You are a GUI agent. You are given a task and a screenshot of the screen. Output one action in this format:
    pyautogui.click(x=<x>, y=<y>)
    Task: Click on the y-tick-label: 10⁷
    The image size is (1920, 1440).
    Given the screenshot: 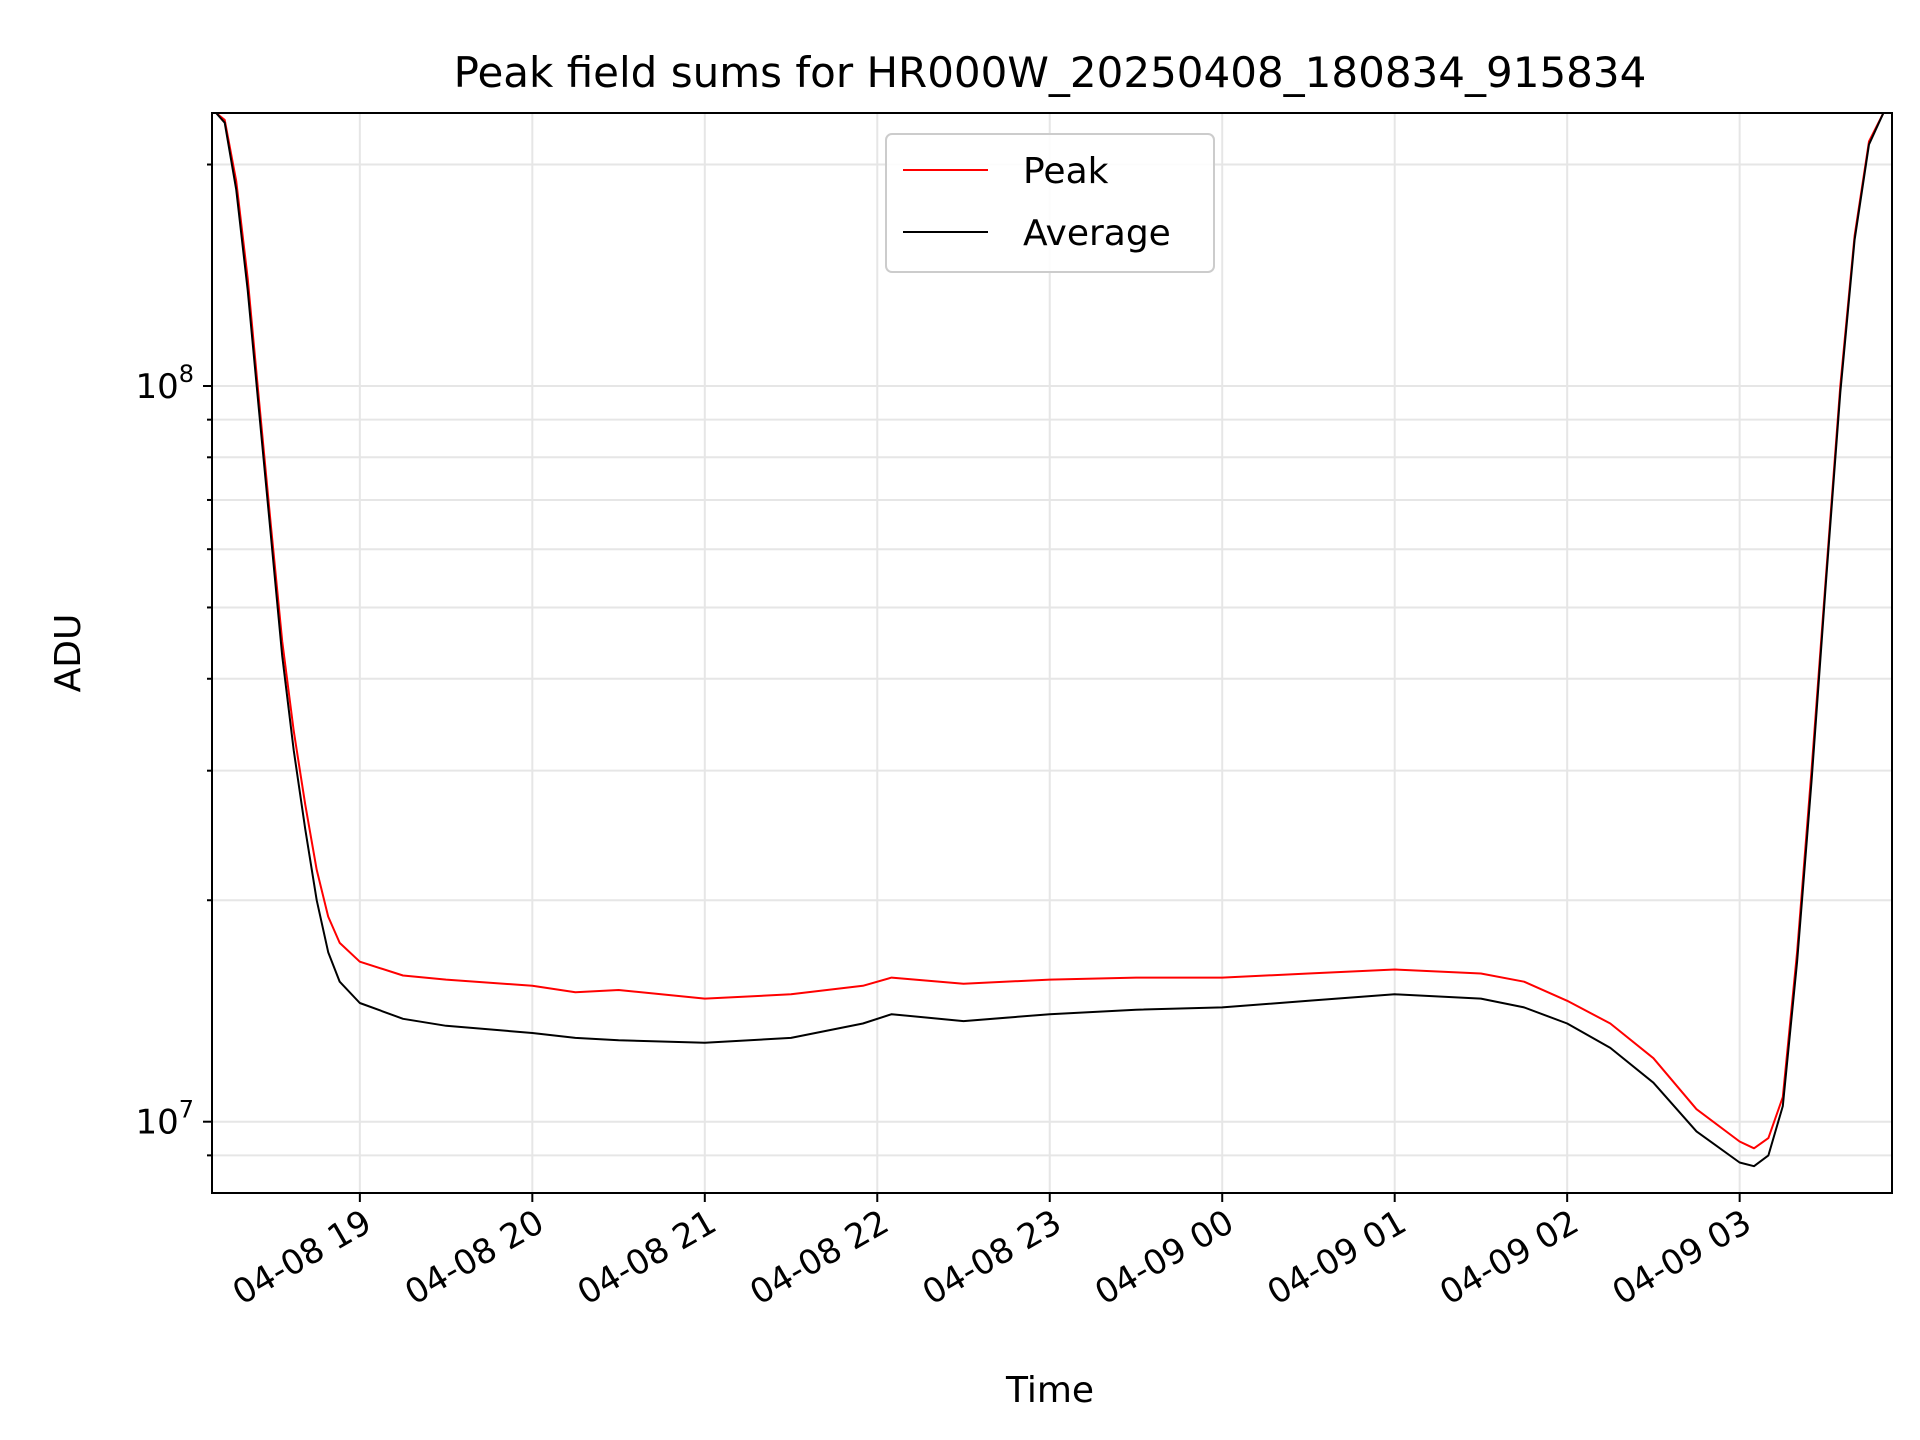 What is the action you would take?
    pyautogui.click(x=164, y=1119)
    